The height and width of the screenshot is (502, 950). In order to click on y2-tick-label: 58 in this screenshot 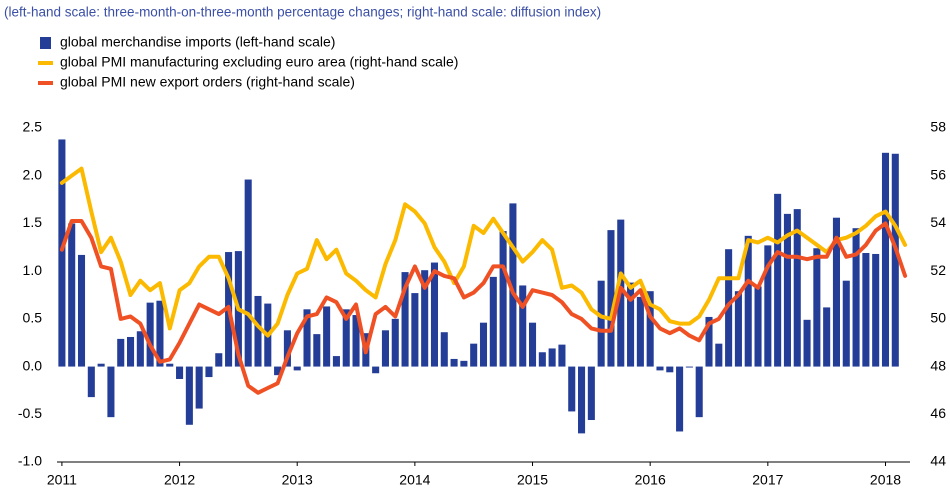, I will do `click(938, 127)`.